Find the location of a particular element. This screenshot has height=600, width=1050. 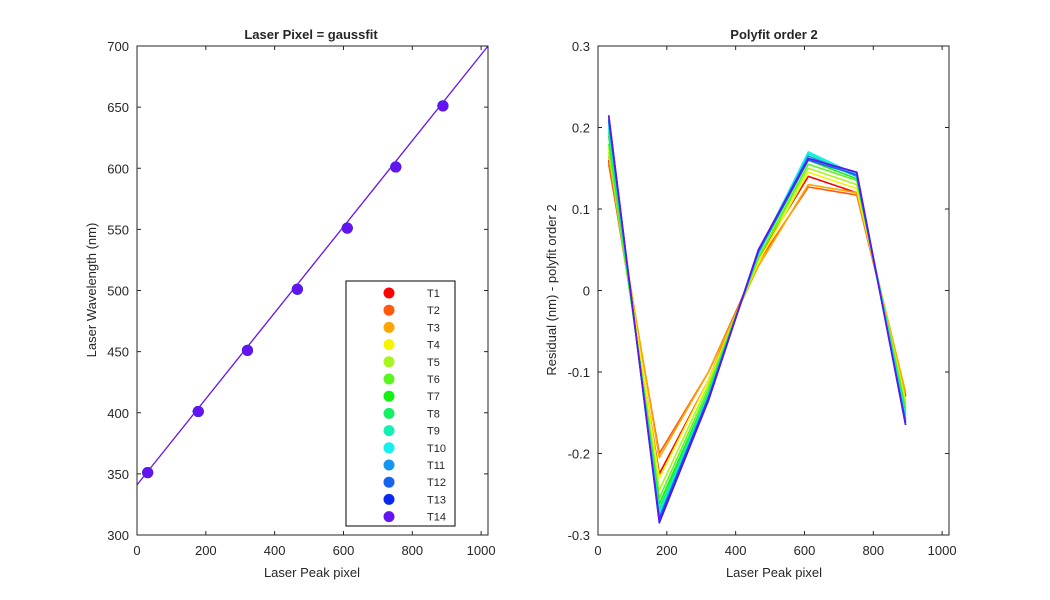

legend-label-T7: T7 is located at coordinates (433, 397).